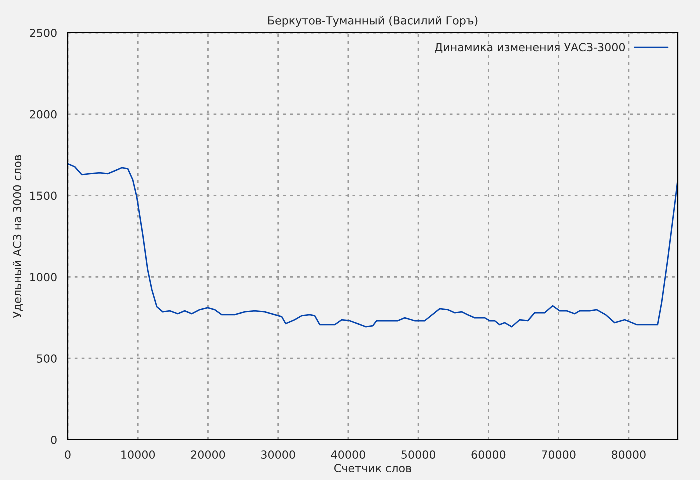 This screenshot has width=700, height=480. I want to click on x-tick-label: 50000, so click(419, 455).